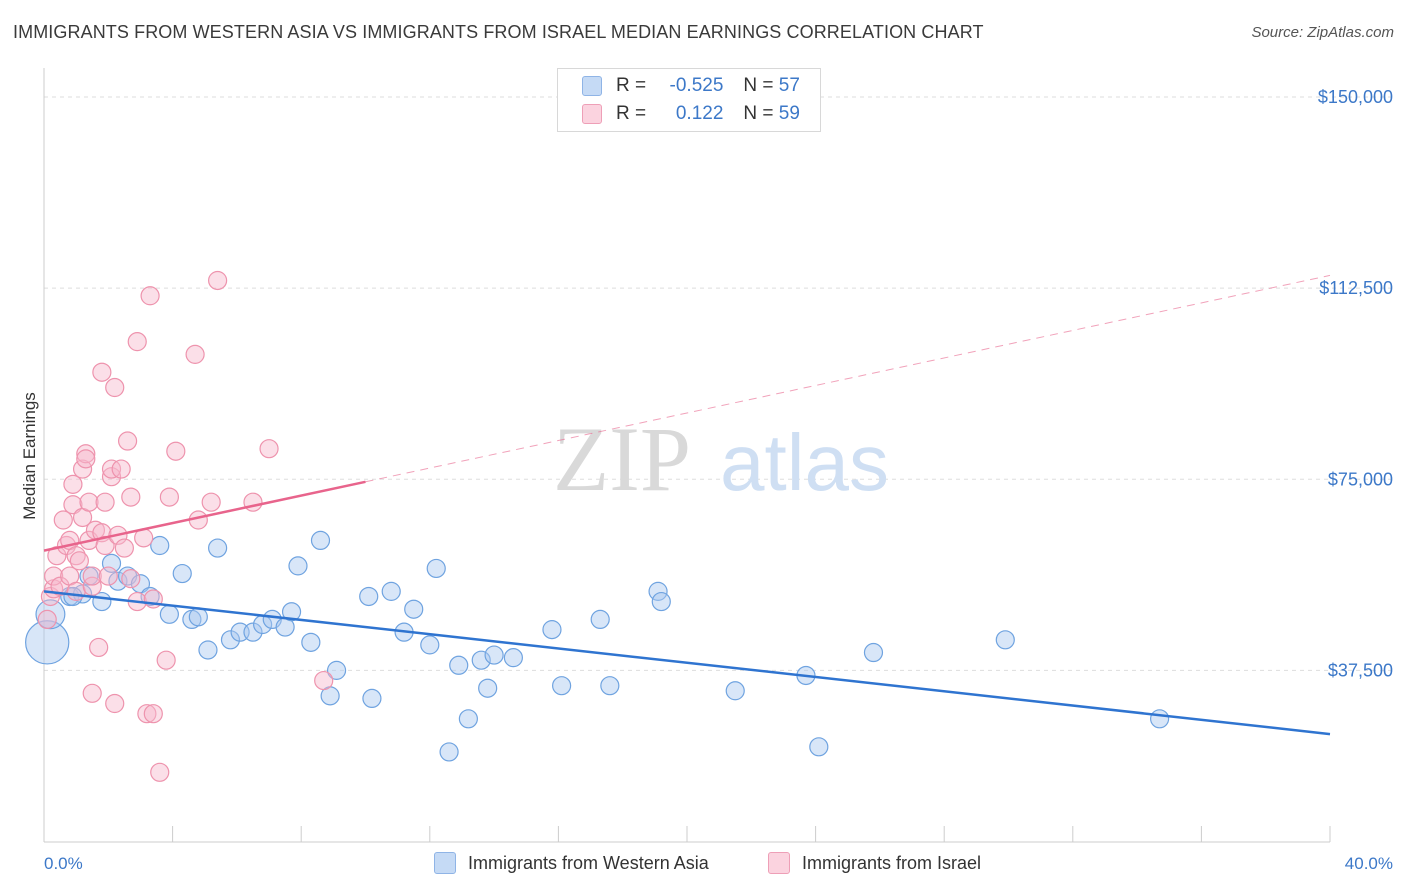  I want to click on y-tick-labels: $37,500 $75,000 $112,500 $150,000, so click(1355, 383).